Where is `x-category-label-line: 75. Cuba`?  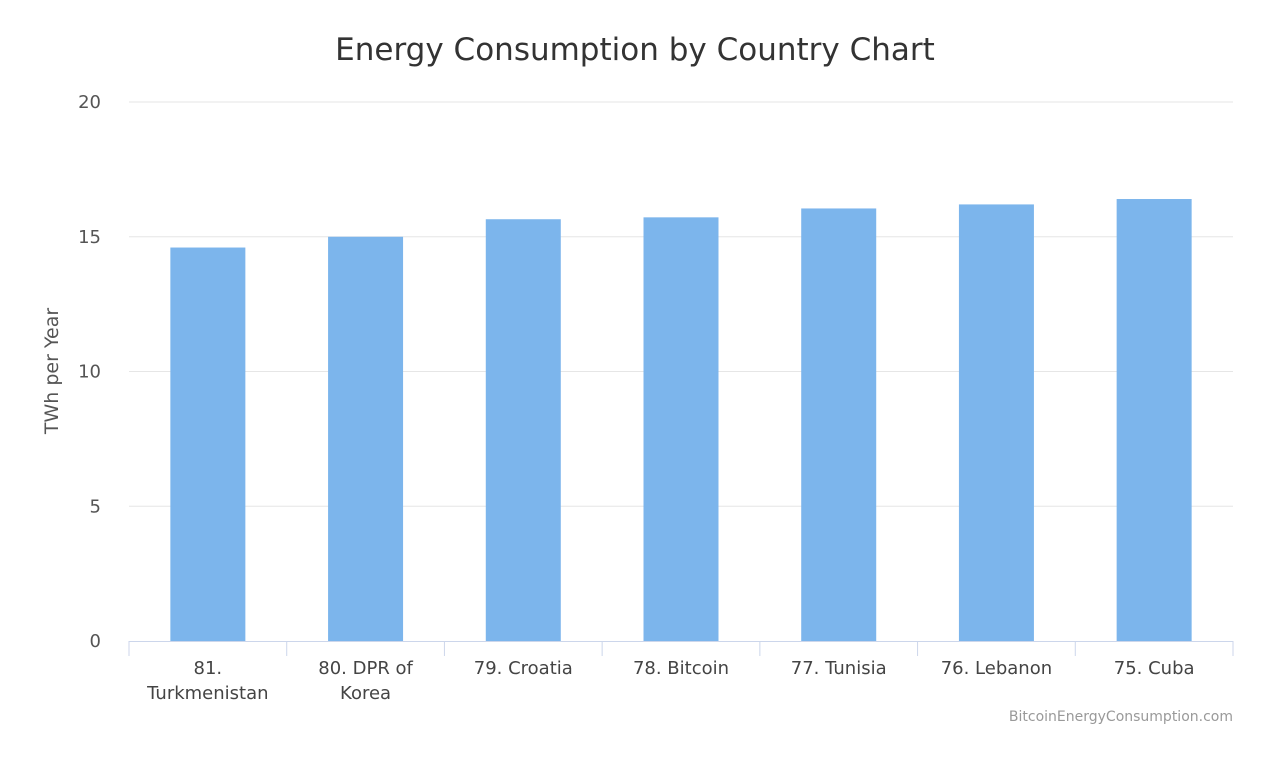 x-category-label-line: 75. Cuba is located at coordinates (1154, 668).